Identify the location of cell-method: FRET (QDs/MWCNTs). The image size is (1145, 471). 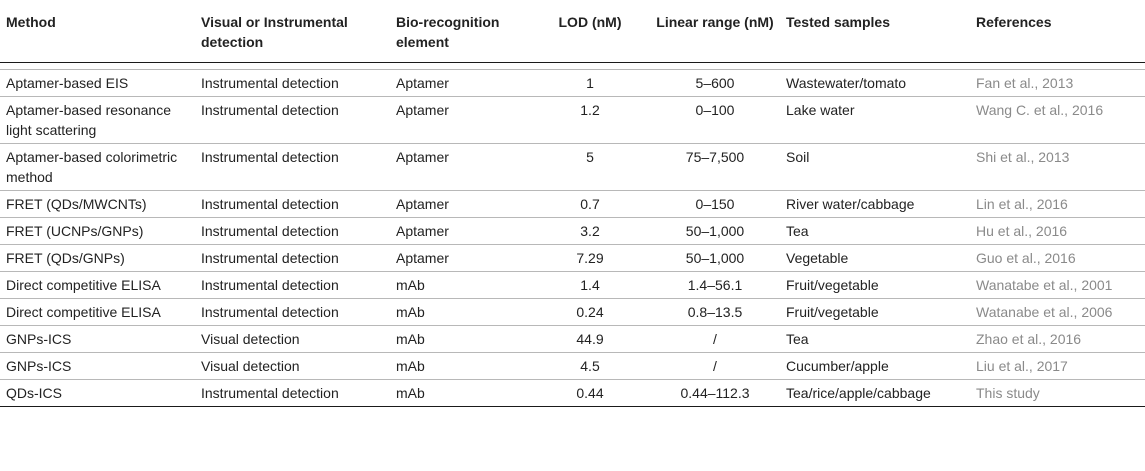
(97, 204).